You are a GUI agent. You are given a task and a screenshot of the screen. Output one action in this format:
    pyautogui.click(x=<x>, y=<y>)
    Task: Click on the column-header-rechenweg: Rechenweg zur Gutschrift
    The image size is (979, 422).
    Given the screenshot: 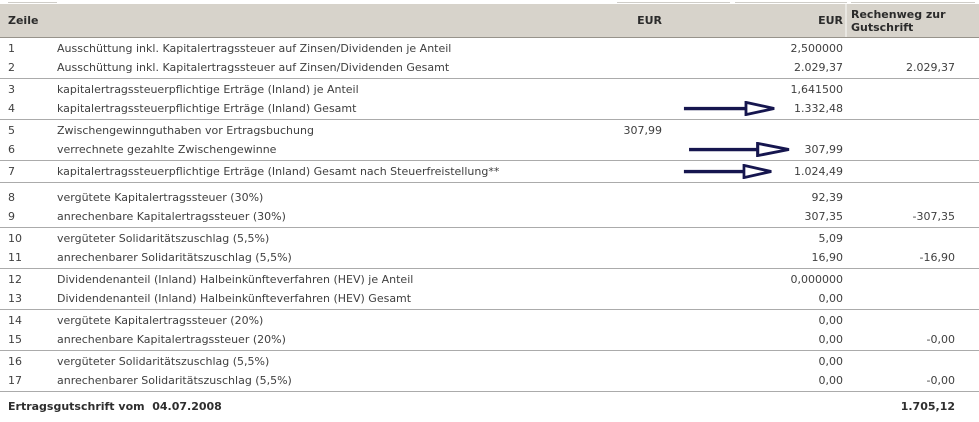 What is the action you would take?
    pyautogui.click(x=898, y=21)
    